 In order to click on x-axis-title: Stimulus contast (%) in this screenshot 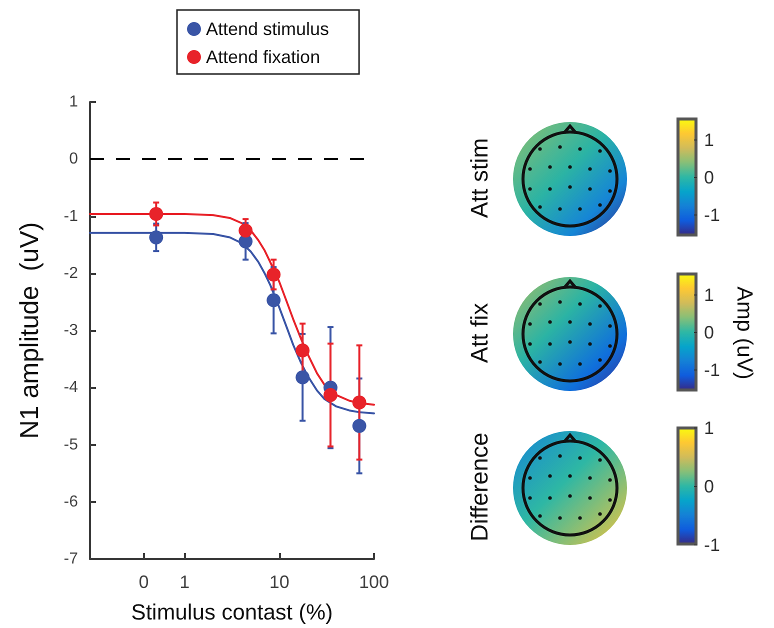, I will do `click(232, 612)`.